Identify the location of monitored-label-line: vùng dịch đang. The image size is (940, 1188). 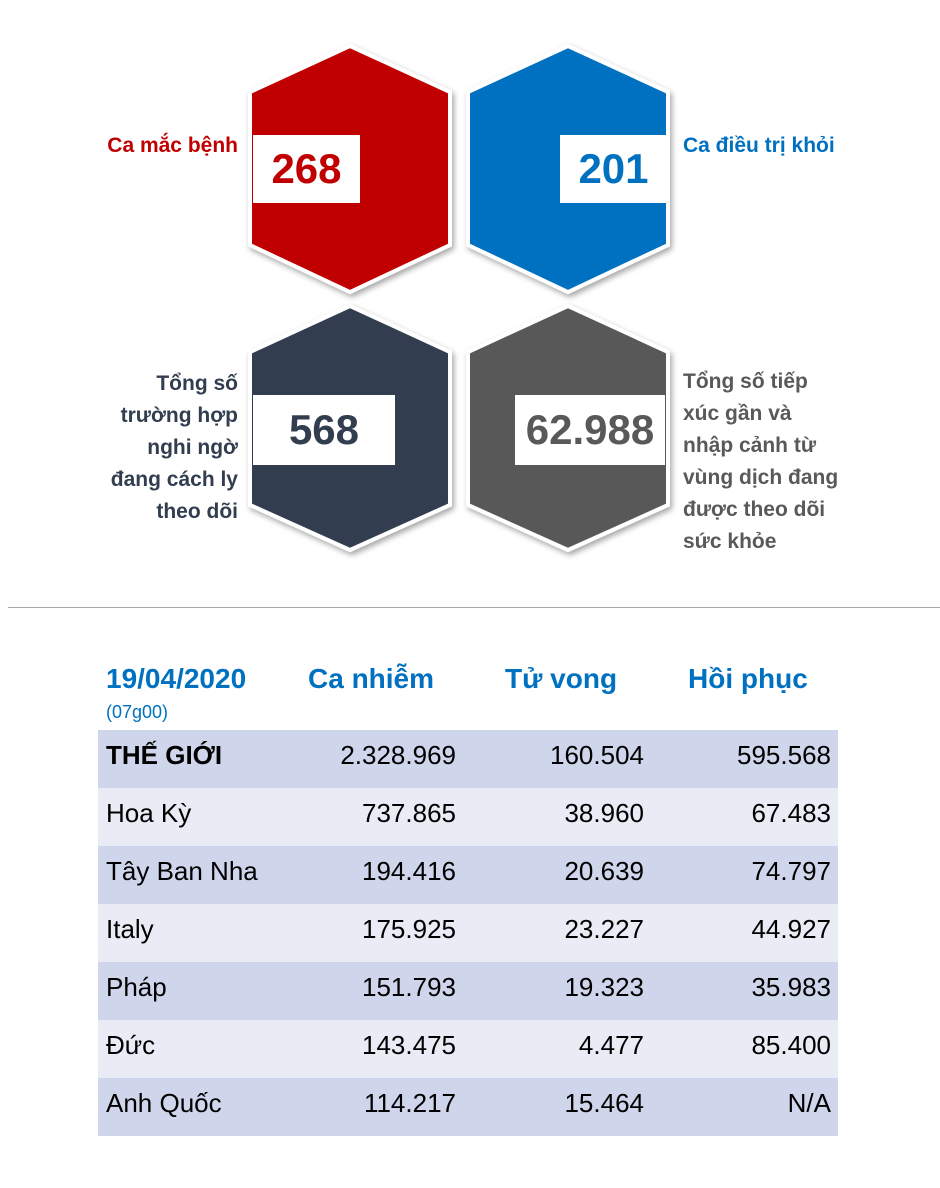
(761, 477).